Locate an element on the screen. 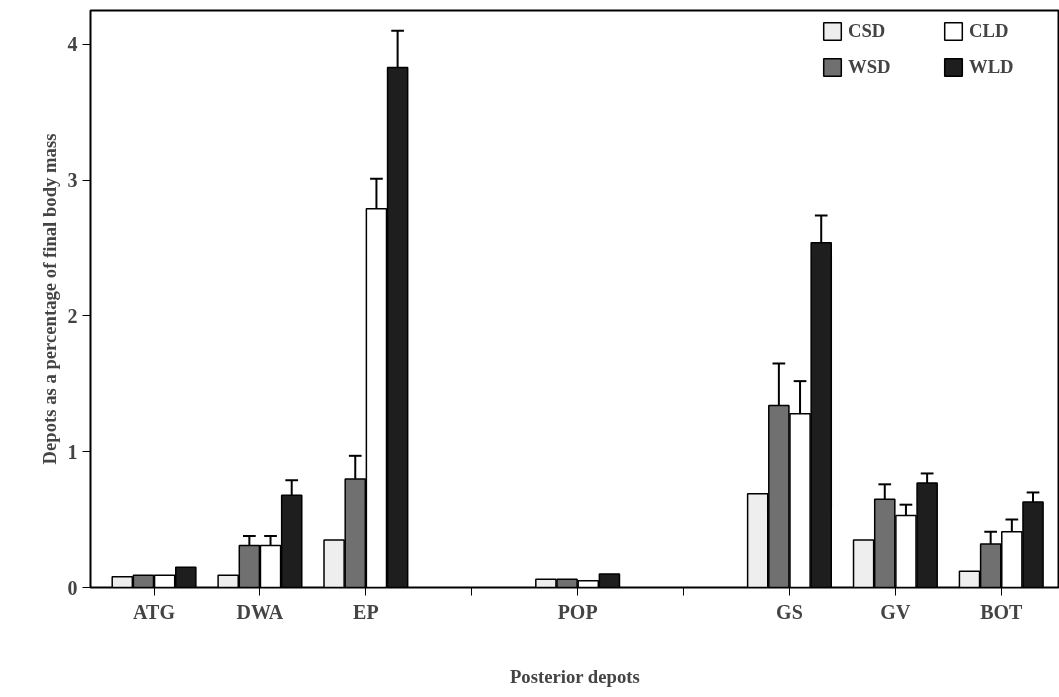 The width and height of the screenshot is (1059, 697). x-tick-label: ATG is located at coordinates (154, 611).